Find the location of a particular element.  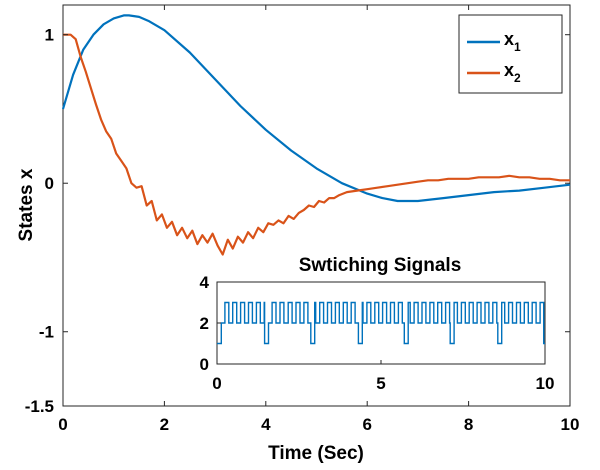

legend-box is located at coordinates (510, 54).